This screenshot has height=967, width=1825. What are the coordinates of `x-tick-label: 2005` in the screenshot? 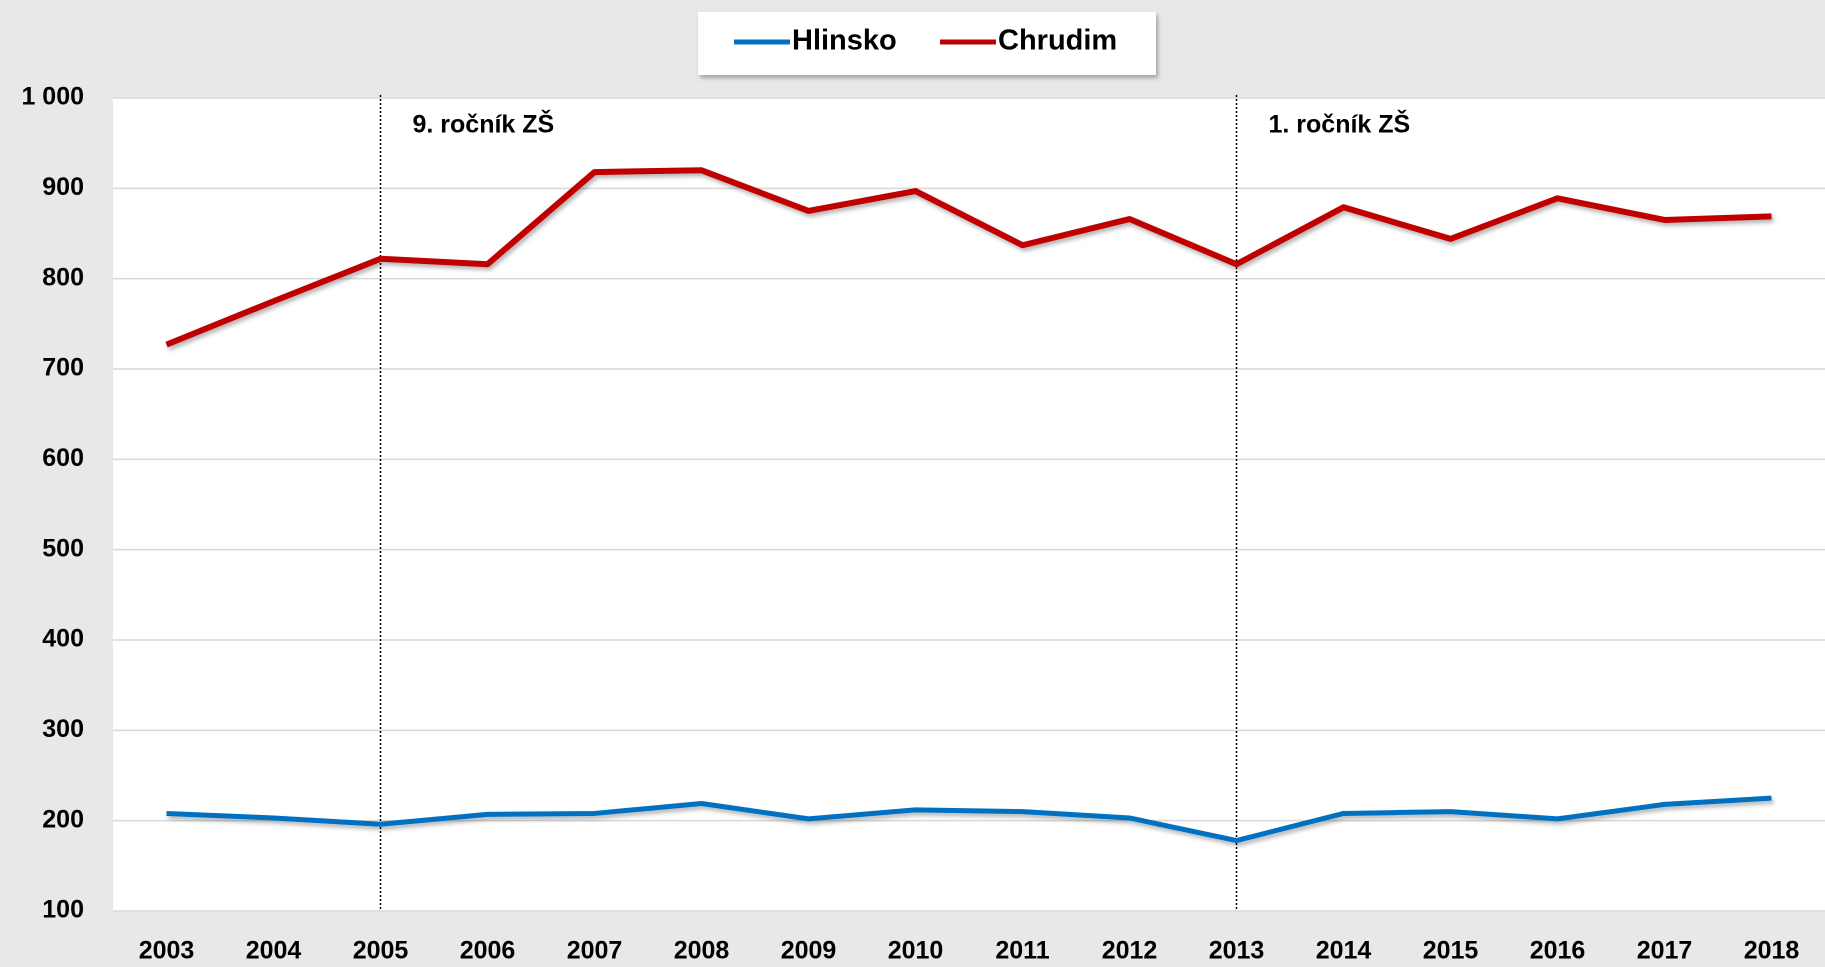 It's located at (381, 951).